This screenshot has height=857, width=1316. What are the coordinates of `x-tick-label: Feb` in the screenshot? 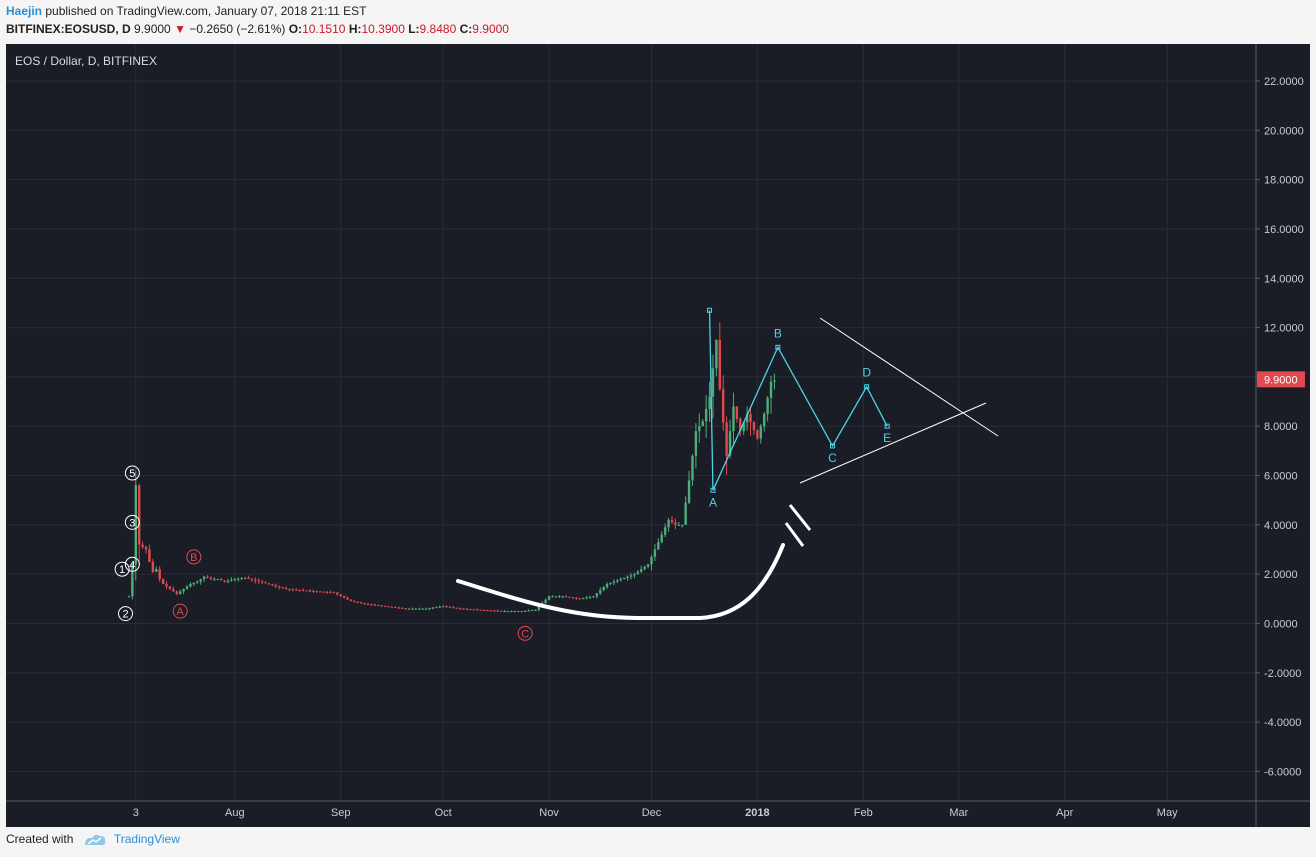 It's located at (863, 813).